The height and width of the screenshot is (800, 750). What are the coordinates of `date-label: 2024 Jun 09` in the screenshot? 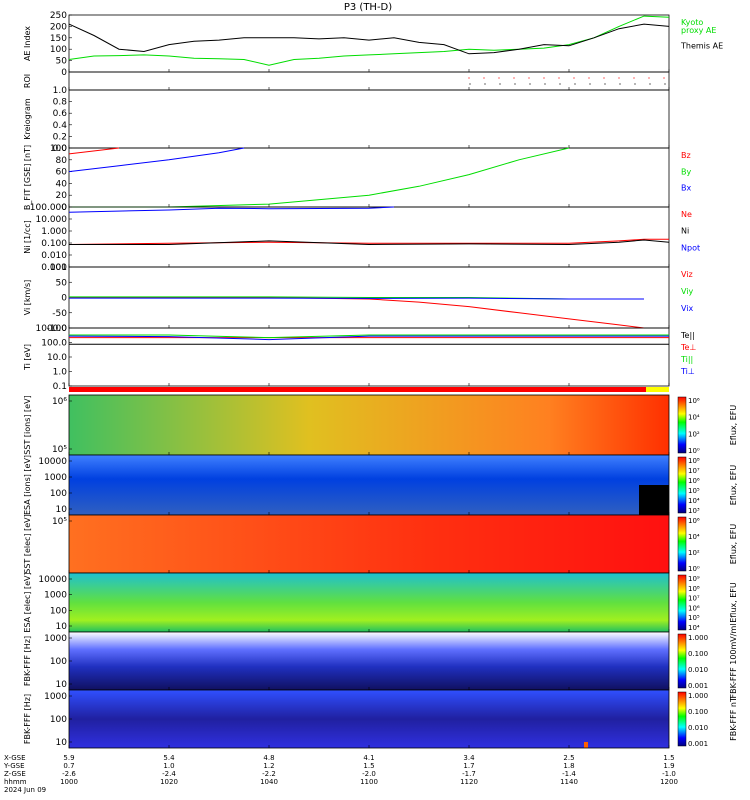 It's located at (25, 790).